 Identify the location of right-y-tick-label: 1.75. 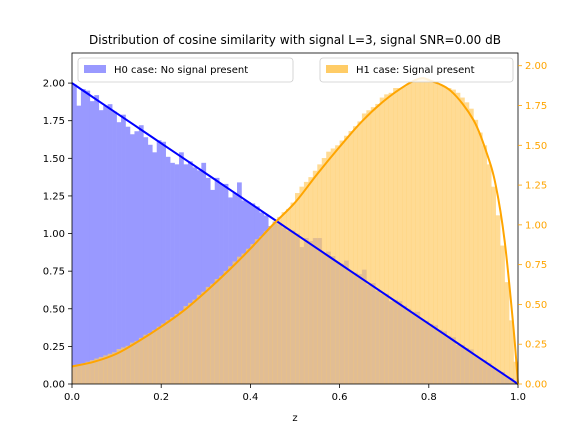
(536, 106).